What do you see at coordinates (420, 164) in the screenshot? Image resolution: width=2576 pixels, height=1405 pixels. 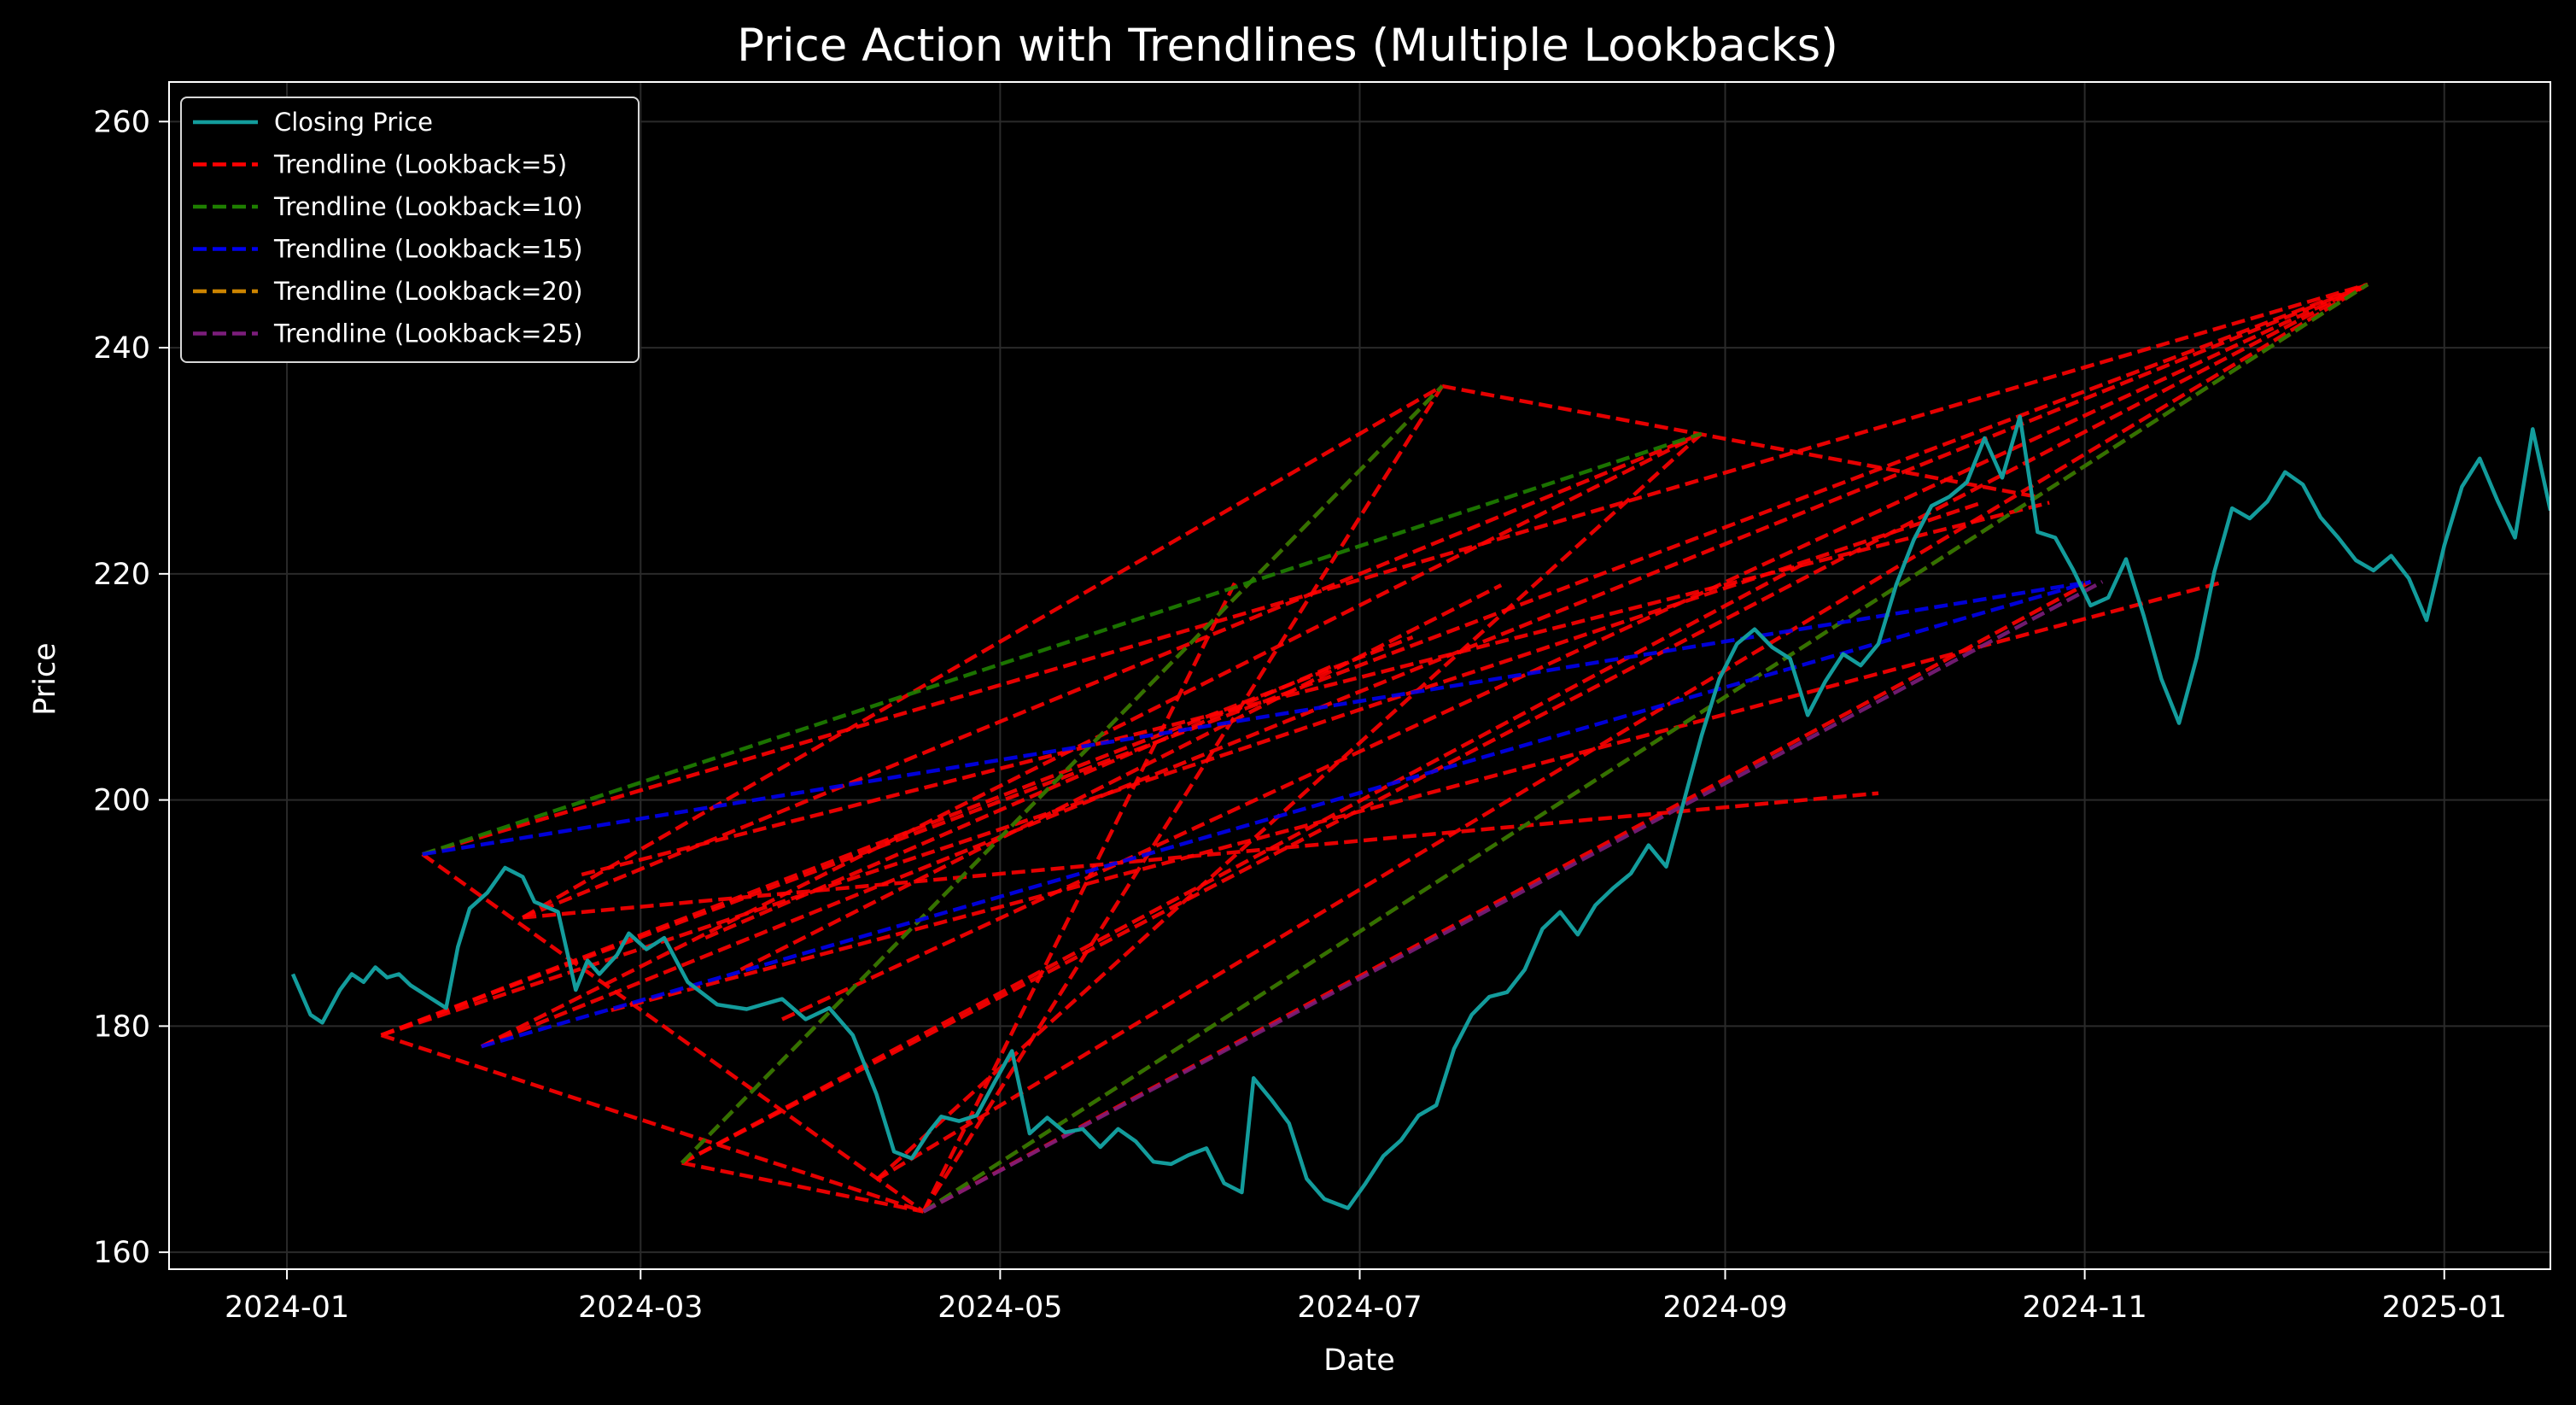 I see `legend-label: Trendline (Lookback=5)` at bounding box center [420, 164].